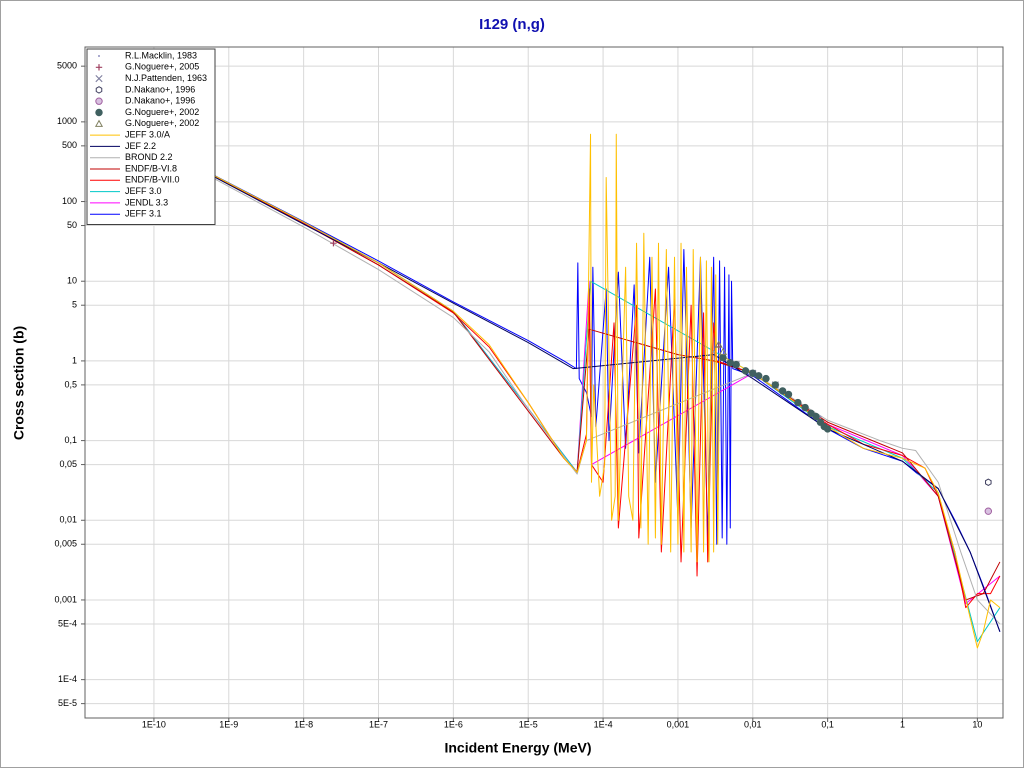 This screenshot has width=1024, height=768. I want to click on x-tick-label: 10, so click(977, 724).